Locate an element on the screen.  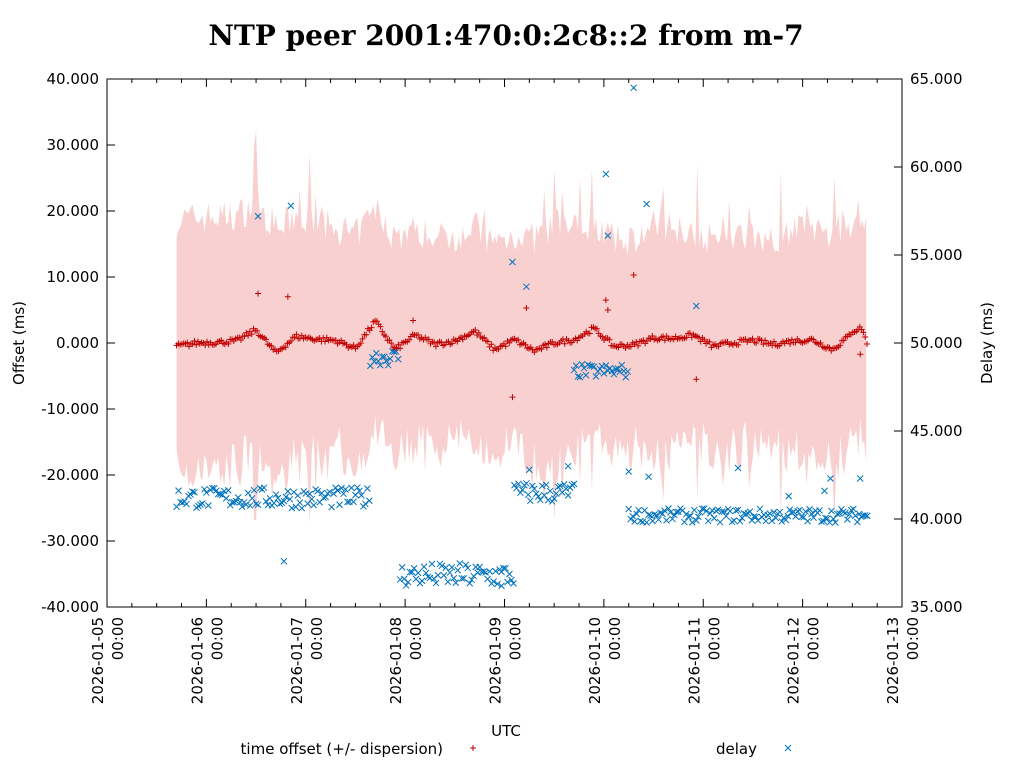
y-axis-label: Offset (ms) is located at coordinates (19, 343).